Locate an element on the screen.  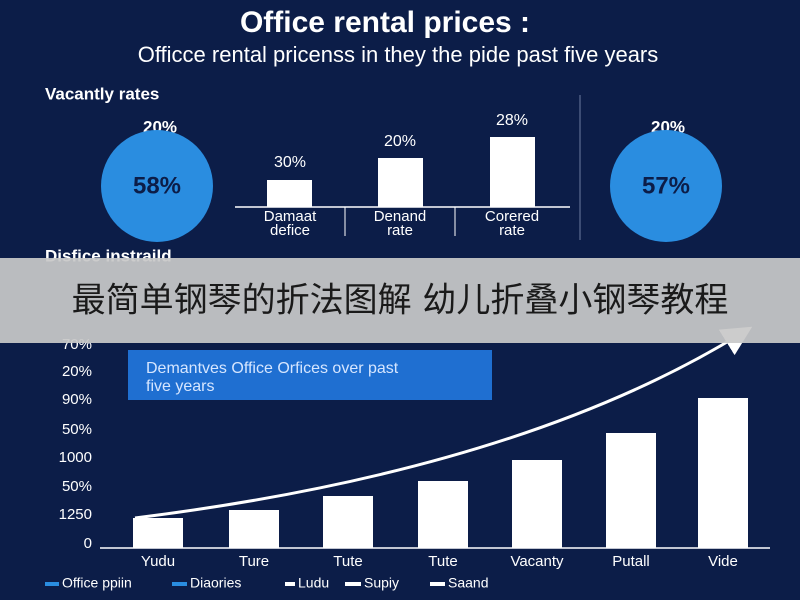
bar-label: 30% is located at coordinates (290, 162).